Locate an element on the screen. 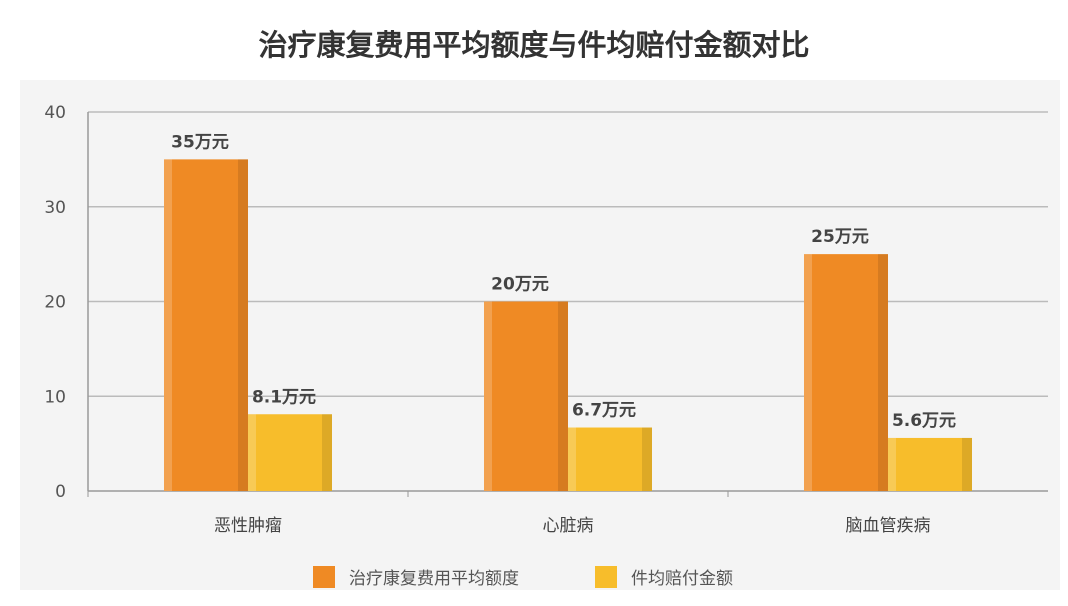  legend-label: 治疗康复费用平均额度 is located at coordinates (434, 579).